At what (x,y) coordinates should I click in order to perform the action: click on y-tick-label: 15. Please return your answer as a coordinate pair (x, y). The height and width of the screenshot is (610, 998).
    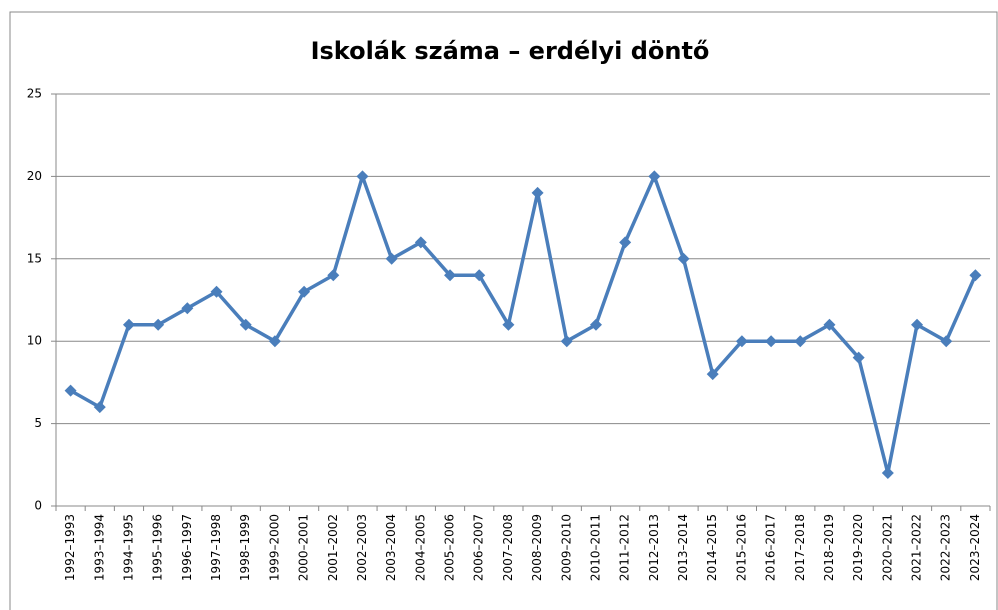
    Looking at the image, I should click on (34, 258).